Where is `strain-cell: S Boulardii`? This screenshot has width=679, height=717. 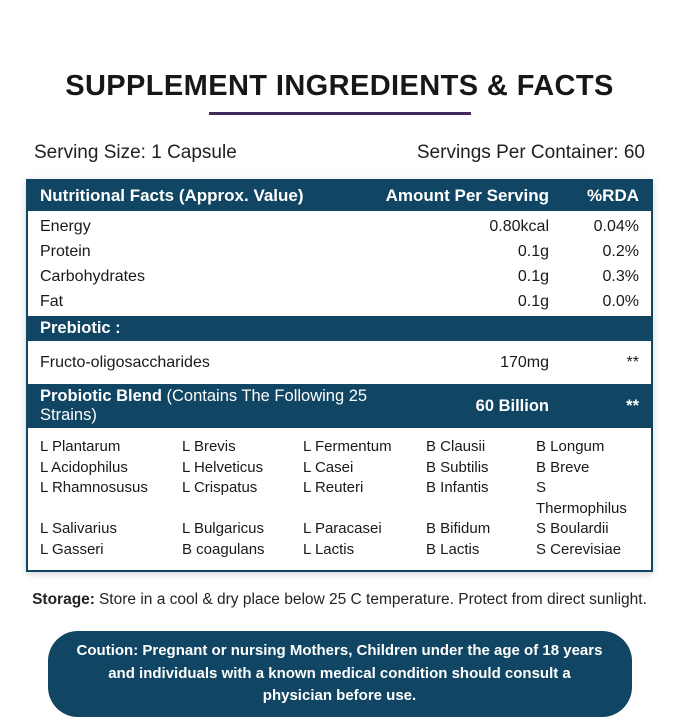
strain-cell: S Boulardii is located at coordinates (572, 528).